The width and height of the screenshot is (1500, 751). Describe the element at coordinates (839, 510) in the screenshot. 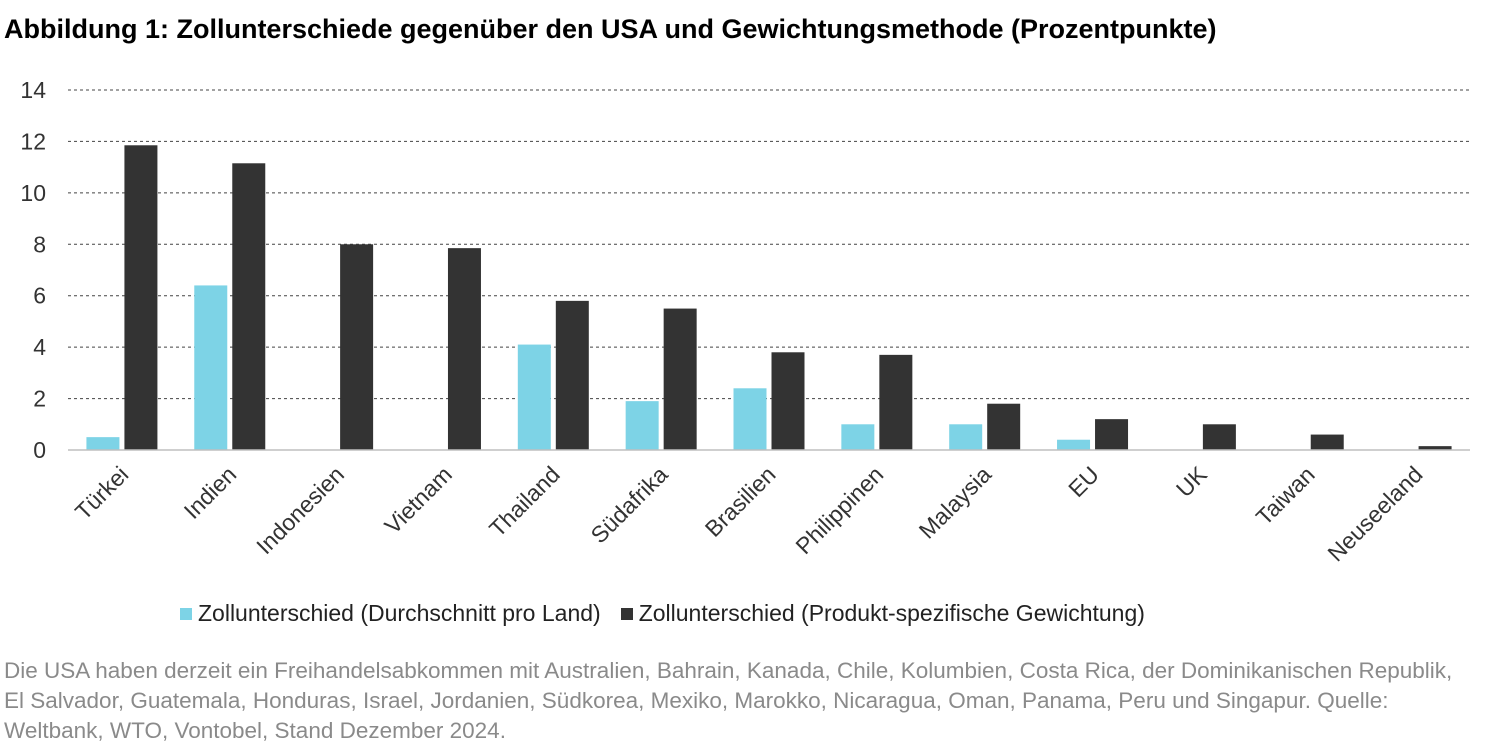

I see `x-tick-label: Philippinen` at that location.